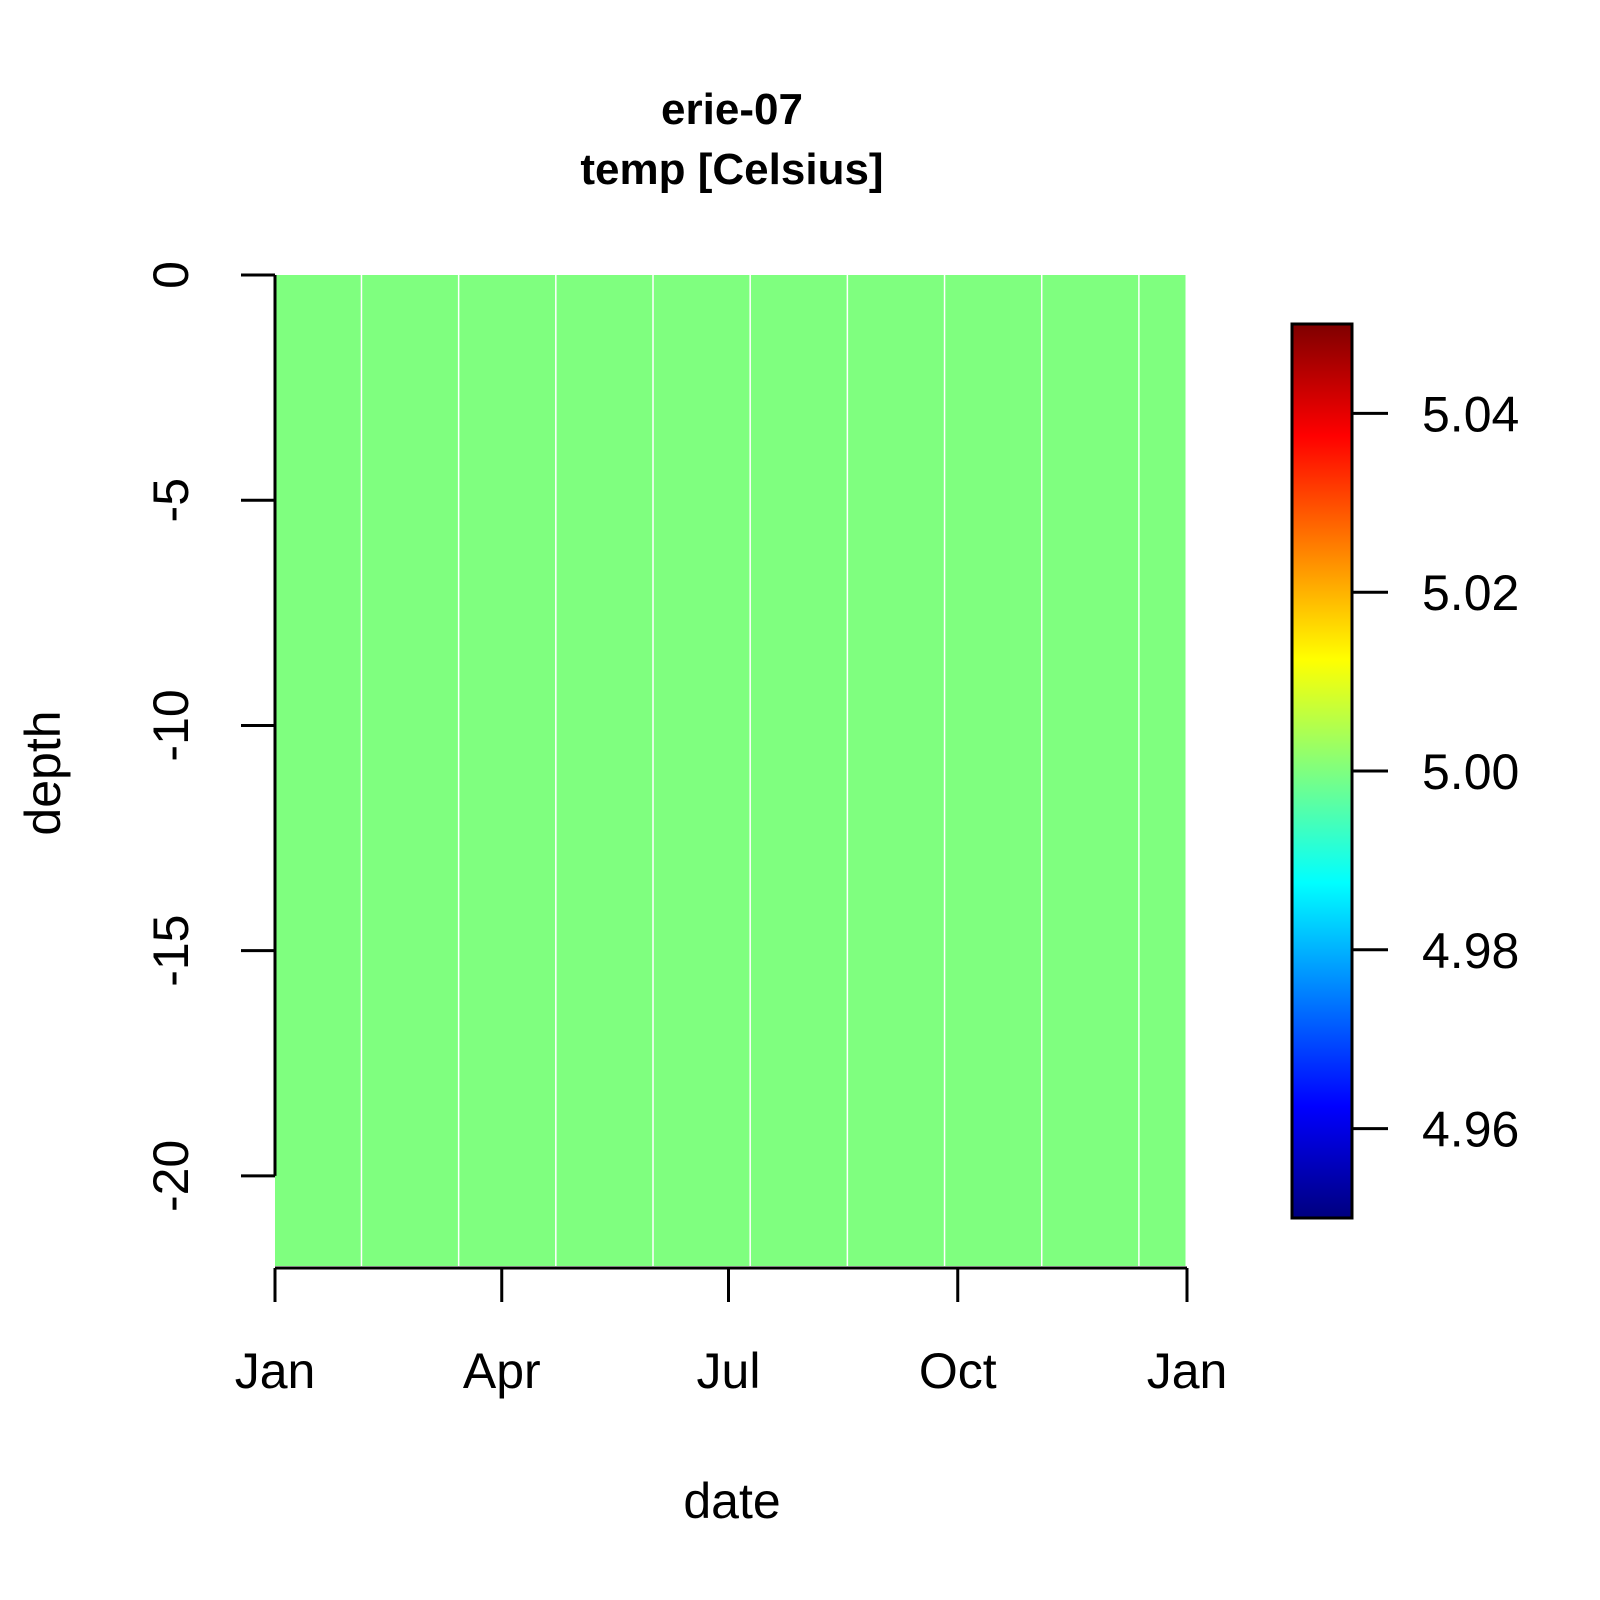 This screenshot has width=1600, height=1600. I want to click on chart-subtitle: temp [Celsius], so click(731, 169).